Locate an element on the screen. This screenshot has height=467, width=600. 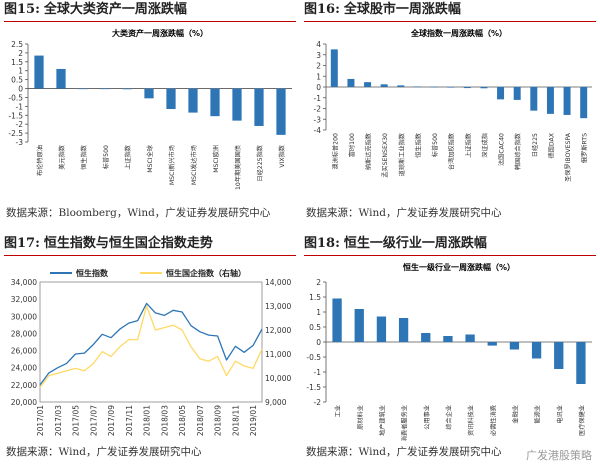
y-tick-label: -0.5 is located at coordinates (313, 357).